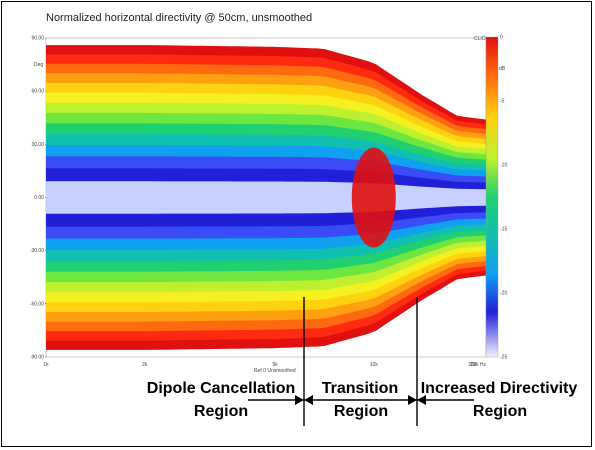 The image size is (595, 450). I want to click on y-tick-label: -90.00, so click(37, 358).